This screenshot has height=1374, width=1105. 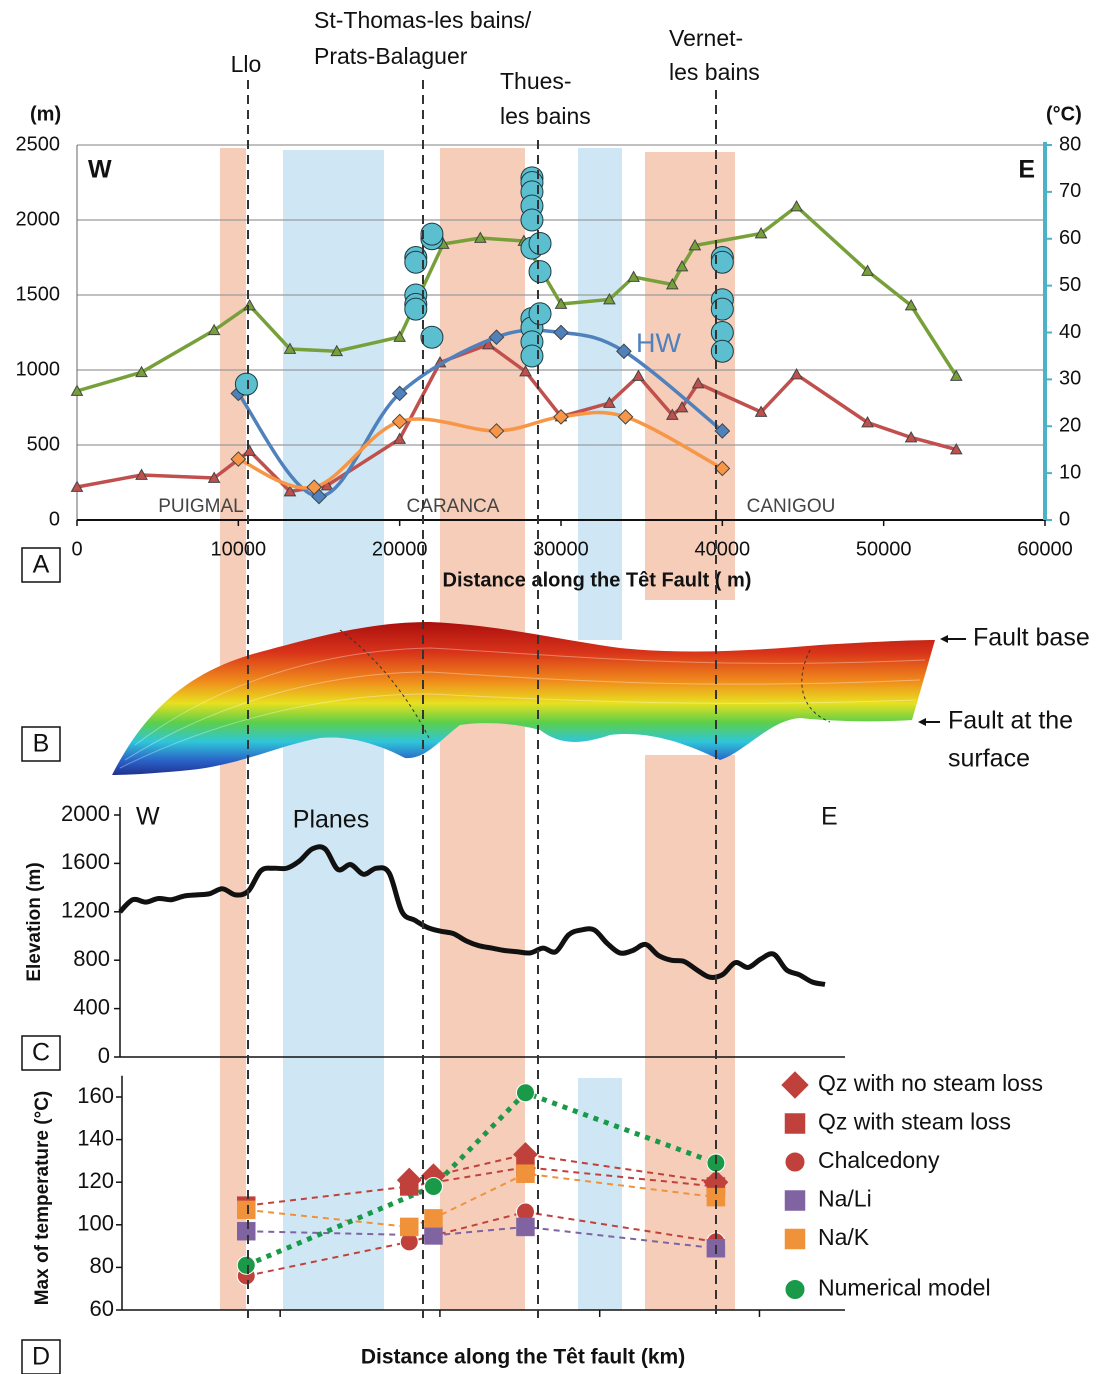 What do you see at coordinates (690, 376) in the screenshot?
I see `band` at bounding box center [690, 376].